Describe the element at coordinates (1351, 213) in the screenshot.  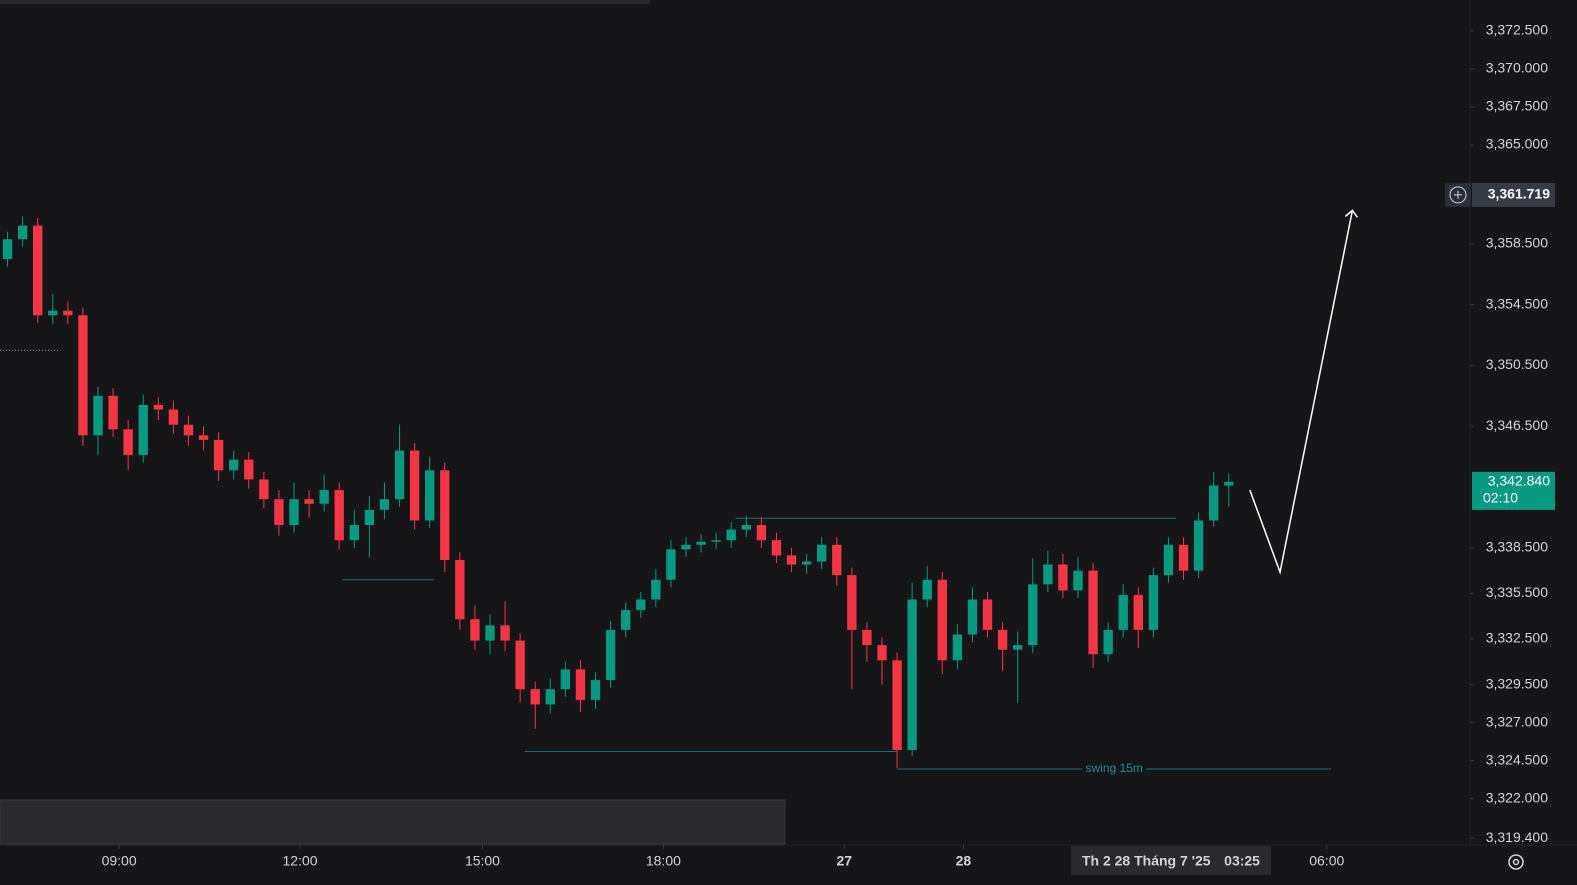
I see `arrow-head` at that location.